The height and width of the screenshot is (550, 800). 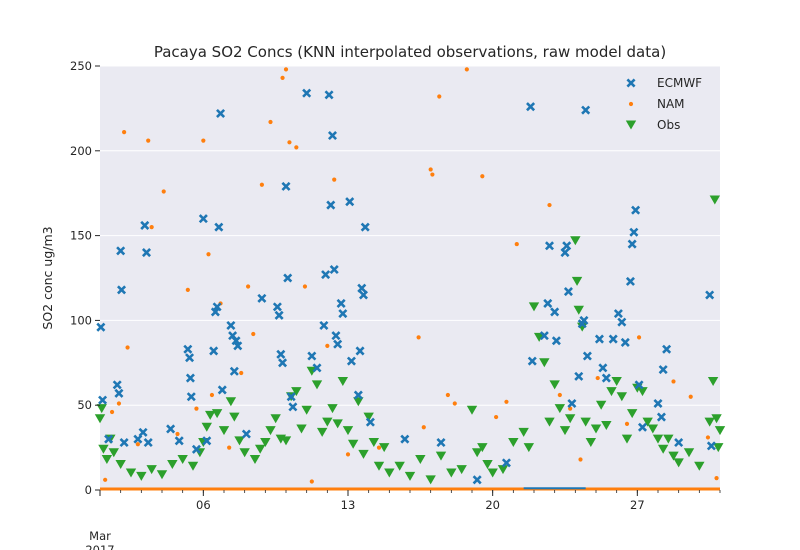 What do you see at coordinates (348, 505) in the screenshot?
I see `x-tick-label: 13` at bounding box center [348, 505].